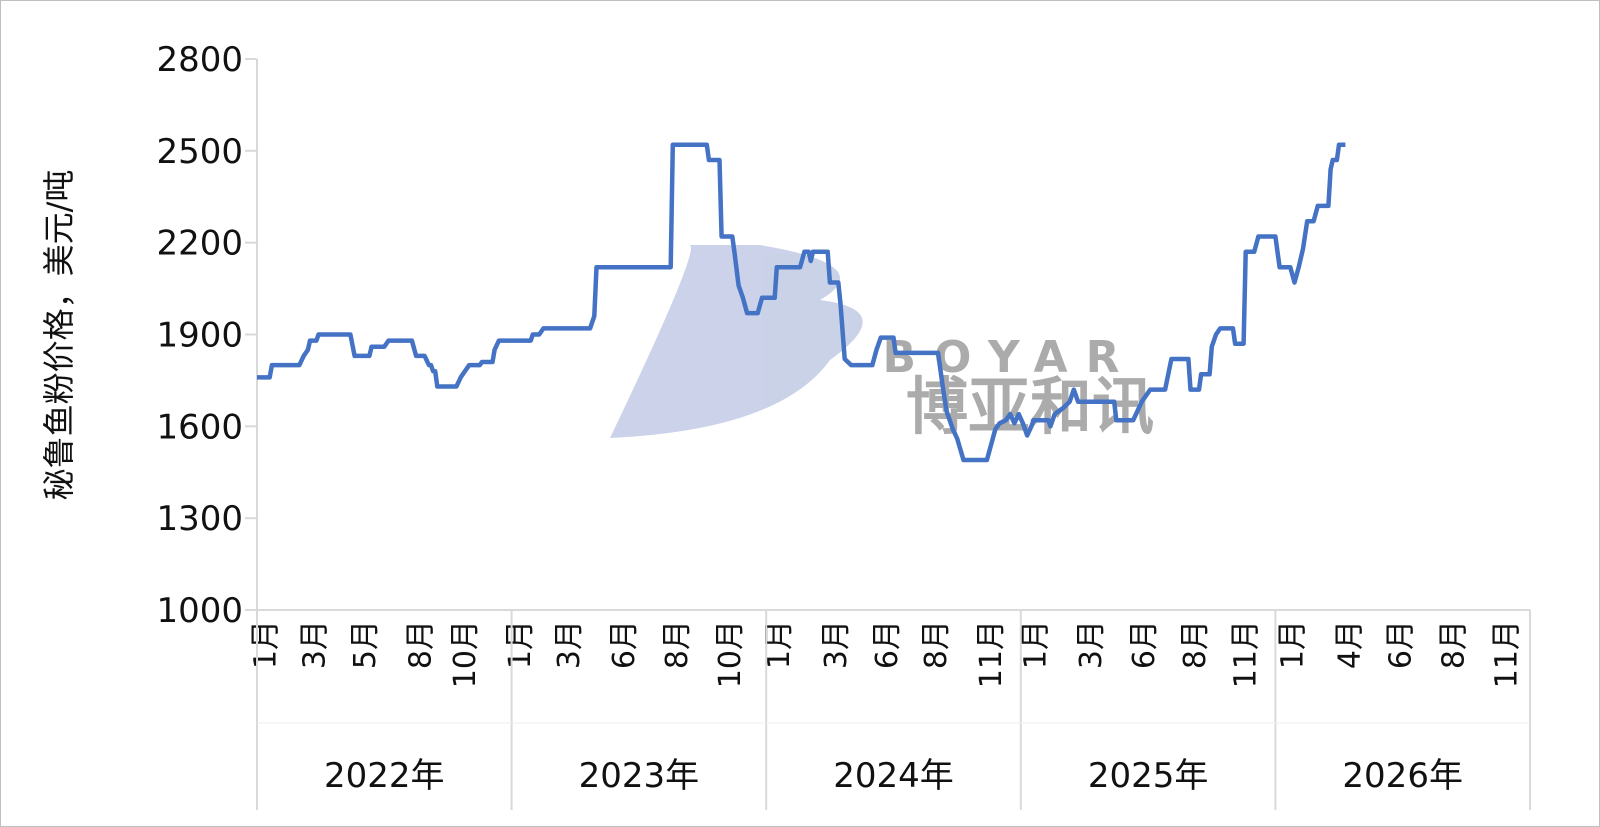  Describe the element at coordinates (365, 644) in the screenshot. I see `x-tick-label: 5月` at that location.